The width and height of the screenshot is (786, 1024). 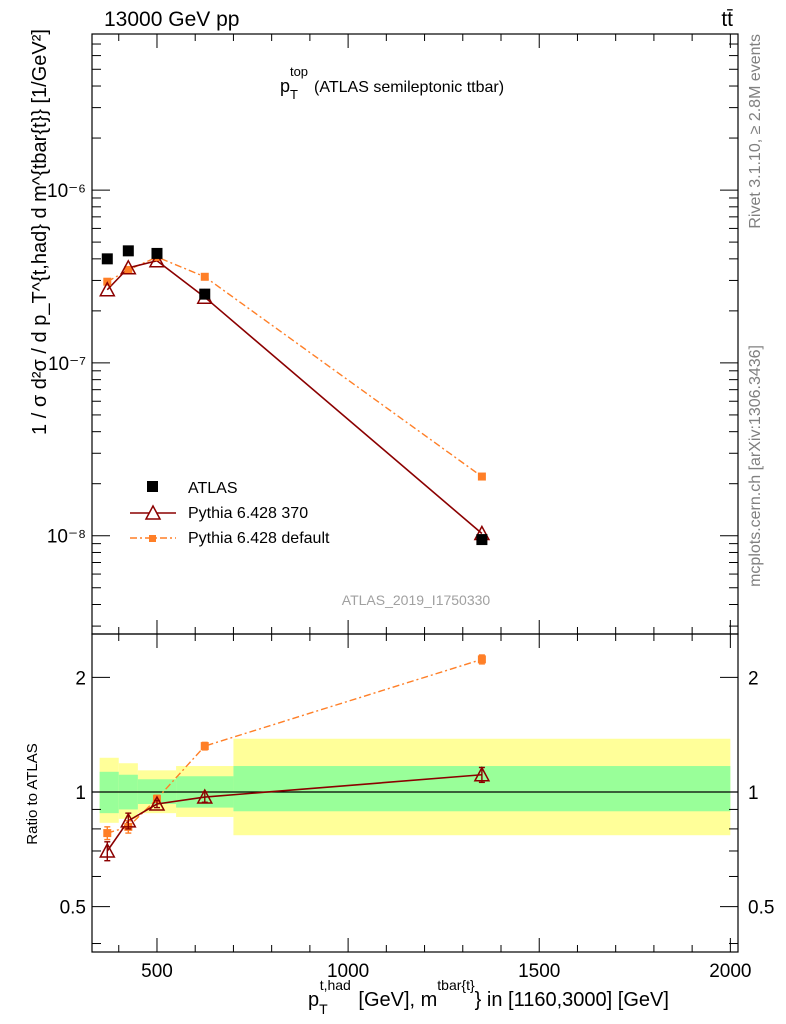 What do you see at coordinates (153, 512) in the screenshot?
I see `legend-mc370-marker` at bounding box center [153, 512].